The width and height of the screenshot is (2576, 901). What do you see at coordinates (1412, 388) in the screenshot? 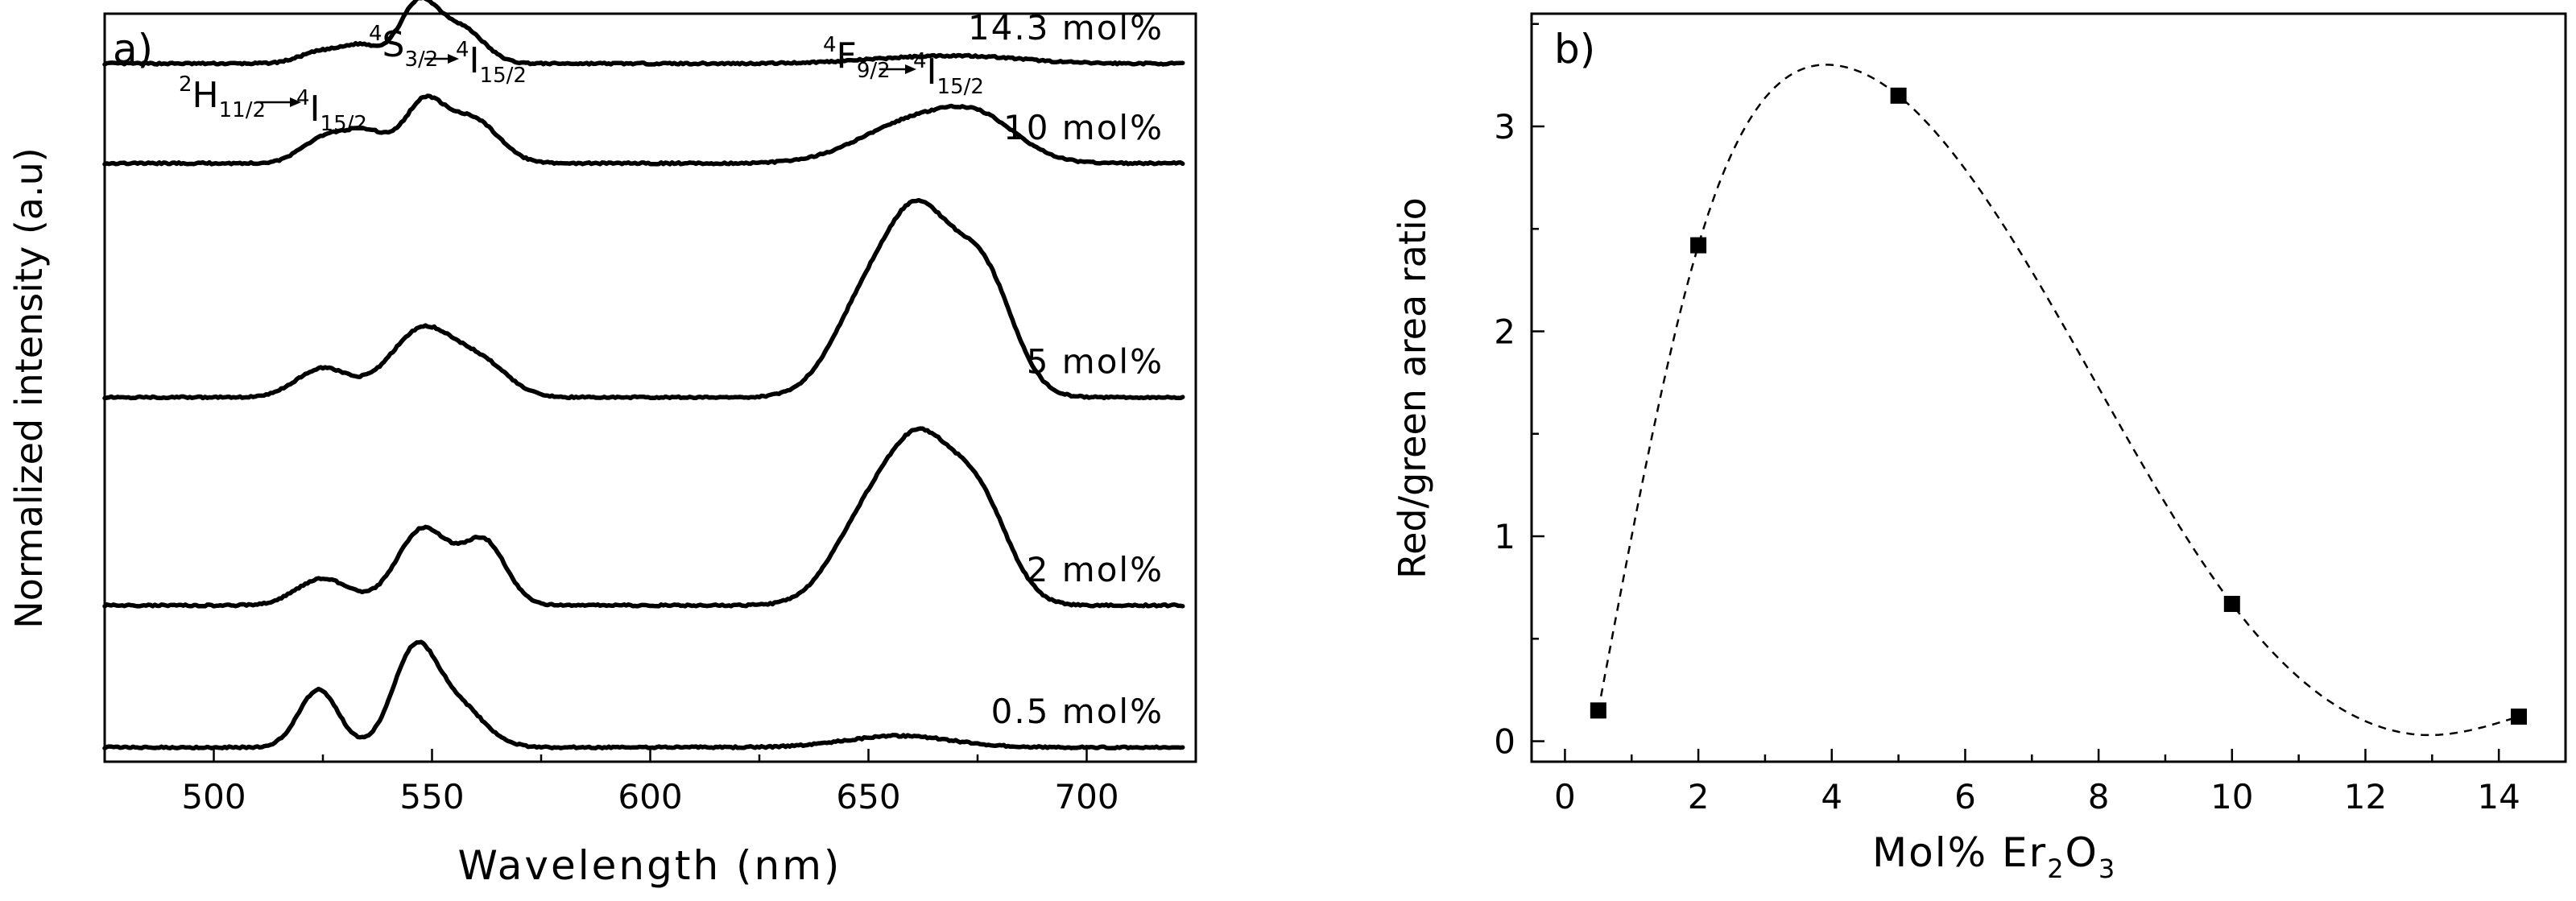
I see `panel-b-y-axis-label: Red/green area ratio` at bounding box center [1412, 388].